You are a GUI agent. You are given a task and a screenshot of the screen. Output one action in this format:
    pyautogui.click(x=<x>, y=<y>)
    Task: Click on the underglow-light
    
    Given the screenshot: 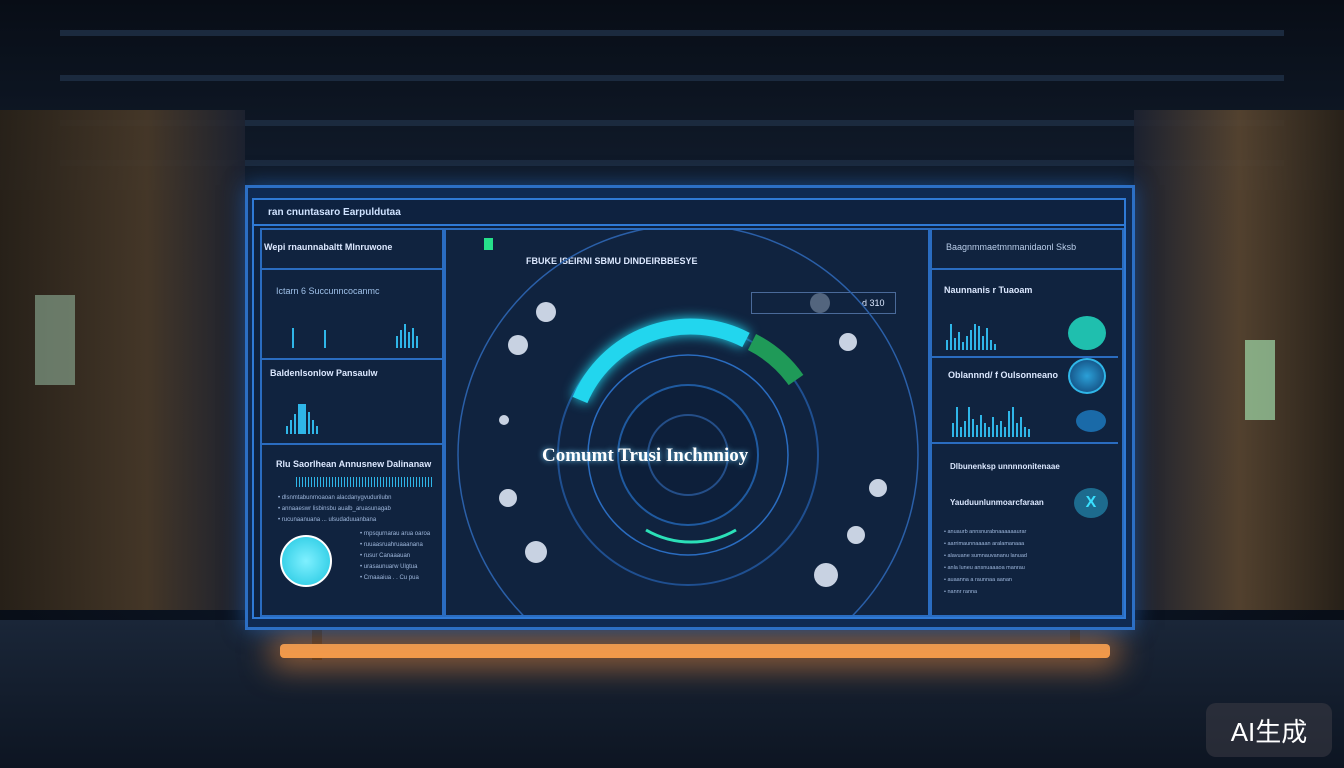 What is the action you would take?
    pyautogui.click(x=695, y=651)
    